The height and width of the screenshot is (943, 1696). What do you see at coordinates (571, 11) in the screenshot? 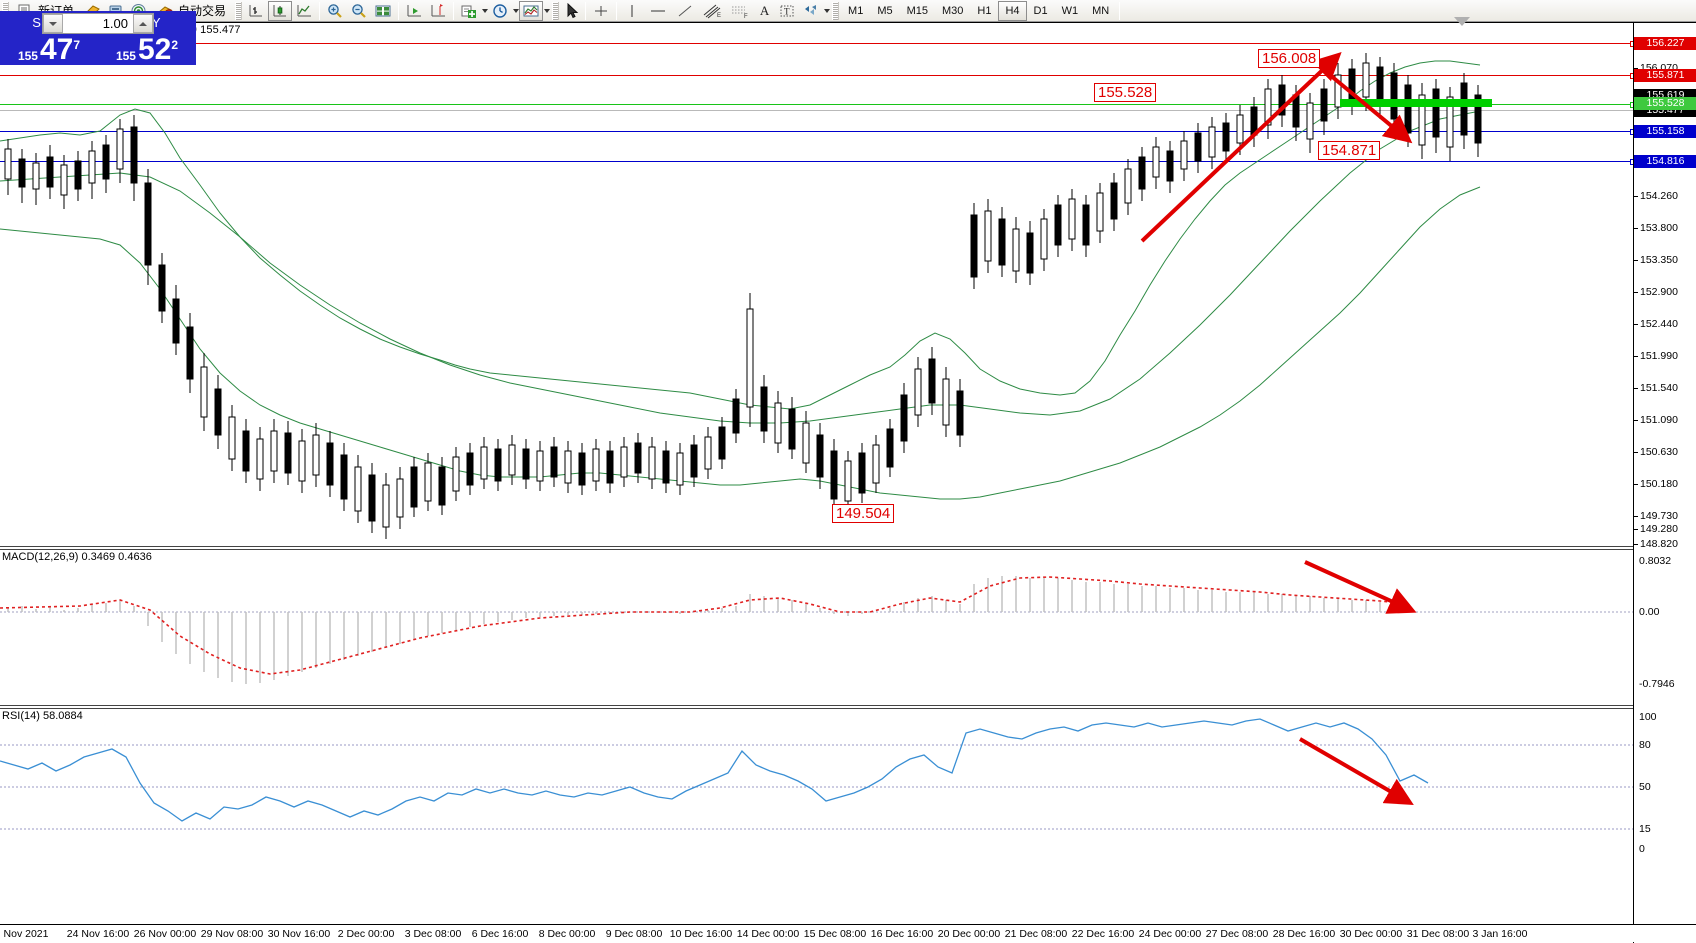
I see `cursor-icon` at bounding box center [571, 11].